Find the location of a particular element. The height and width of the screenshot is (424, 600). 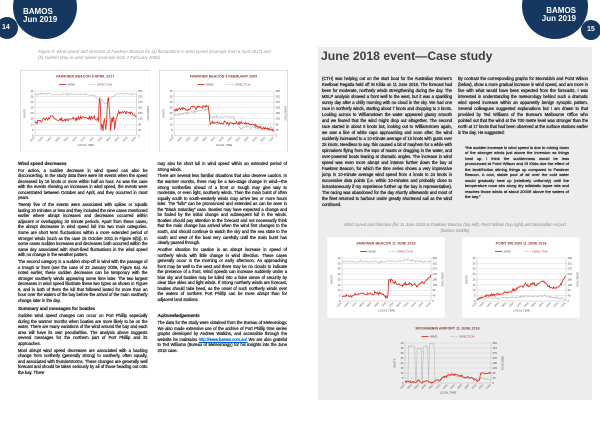

svg-text: 40 is located at coordinates (402, 343).